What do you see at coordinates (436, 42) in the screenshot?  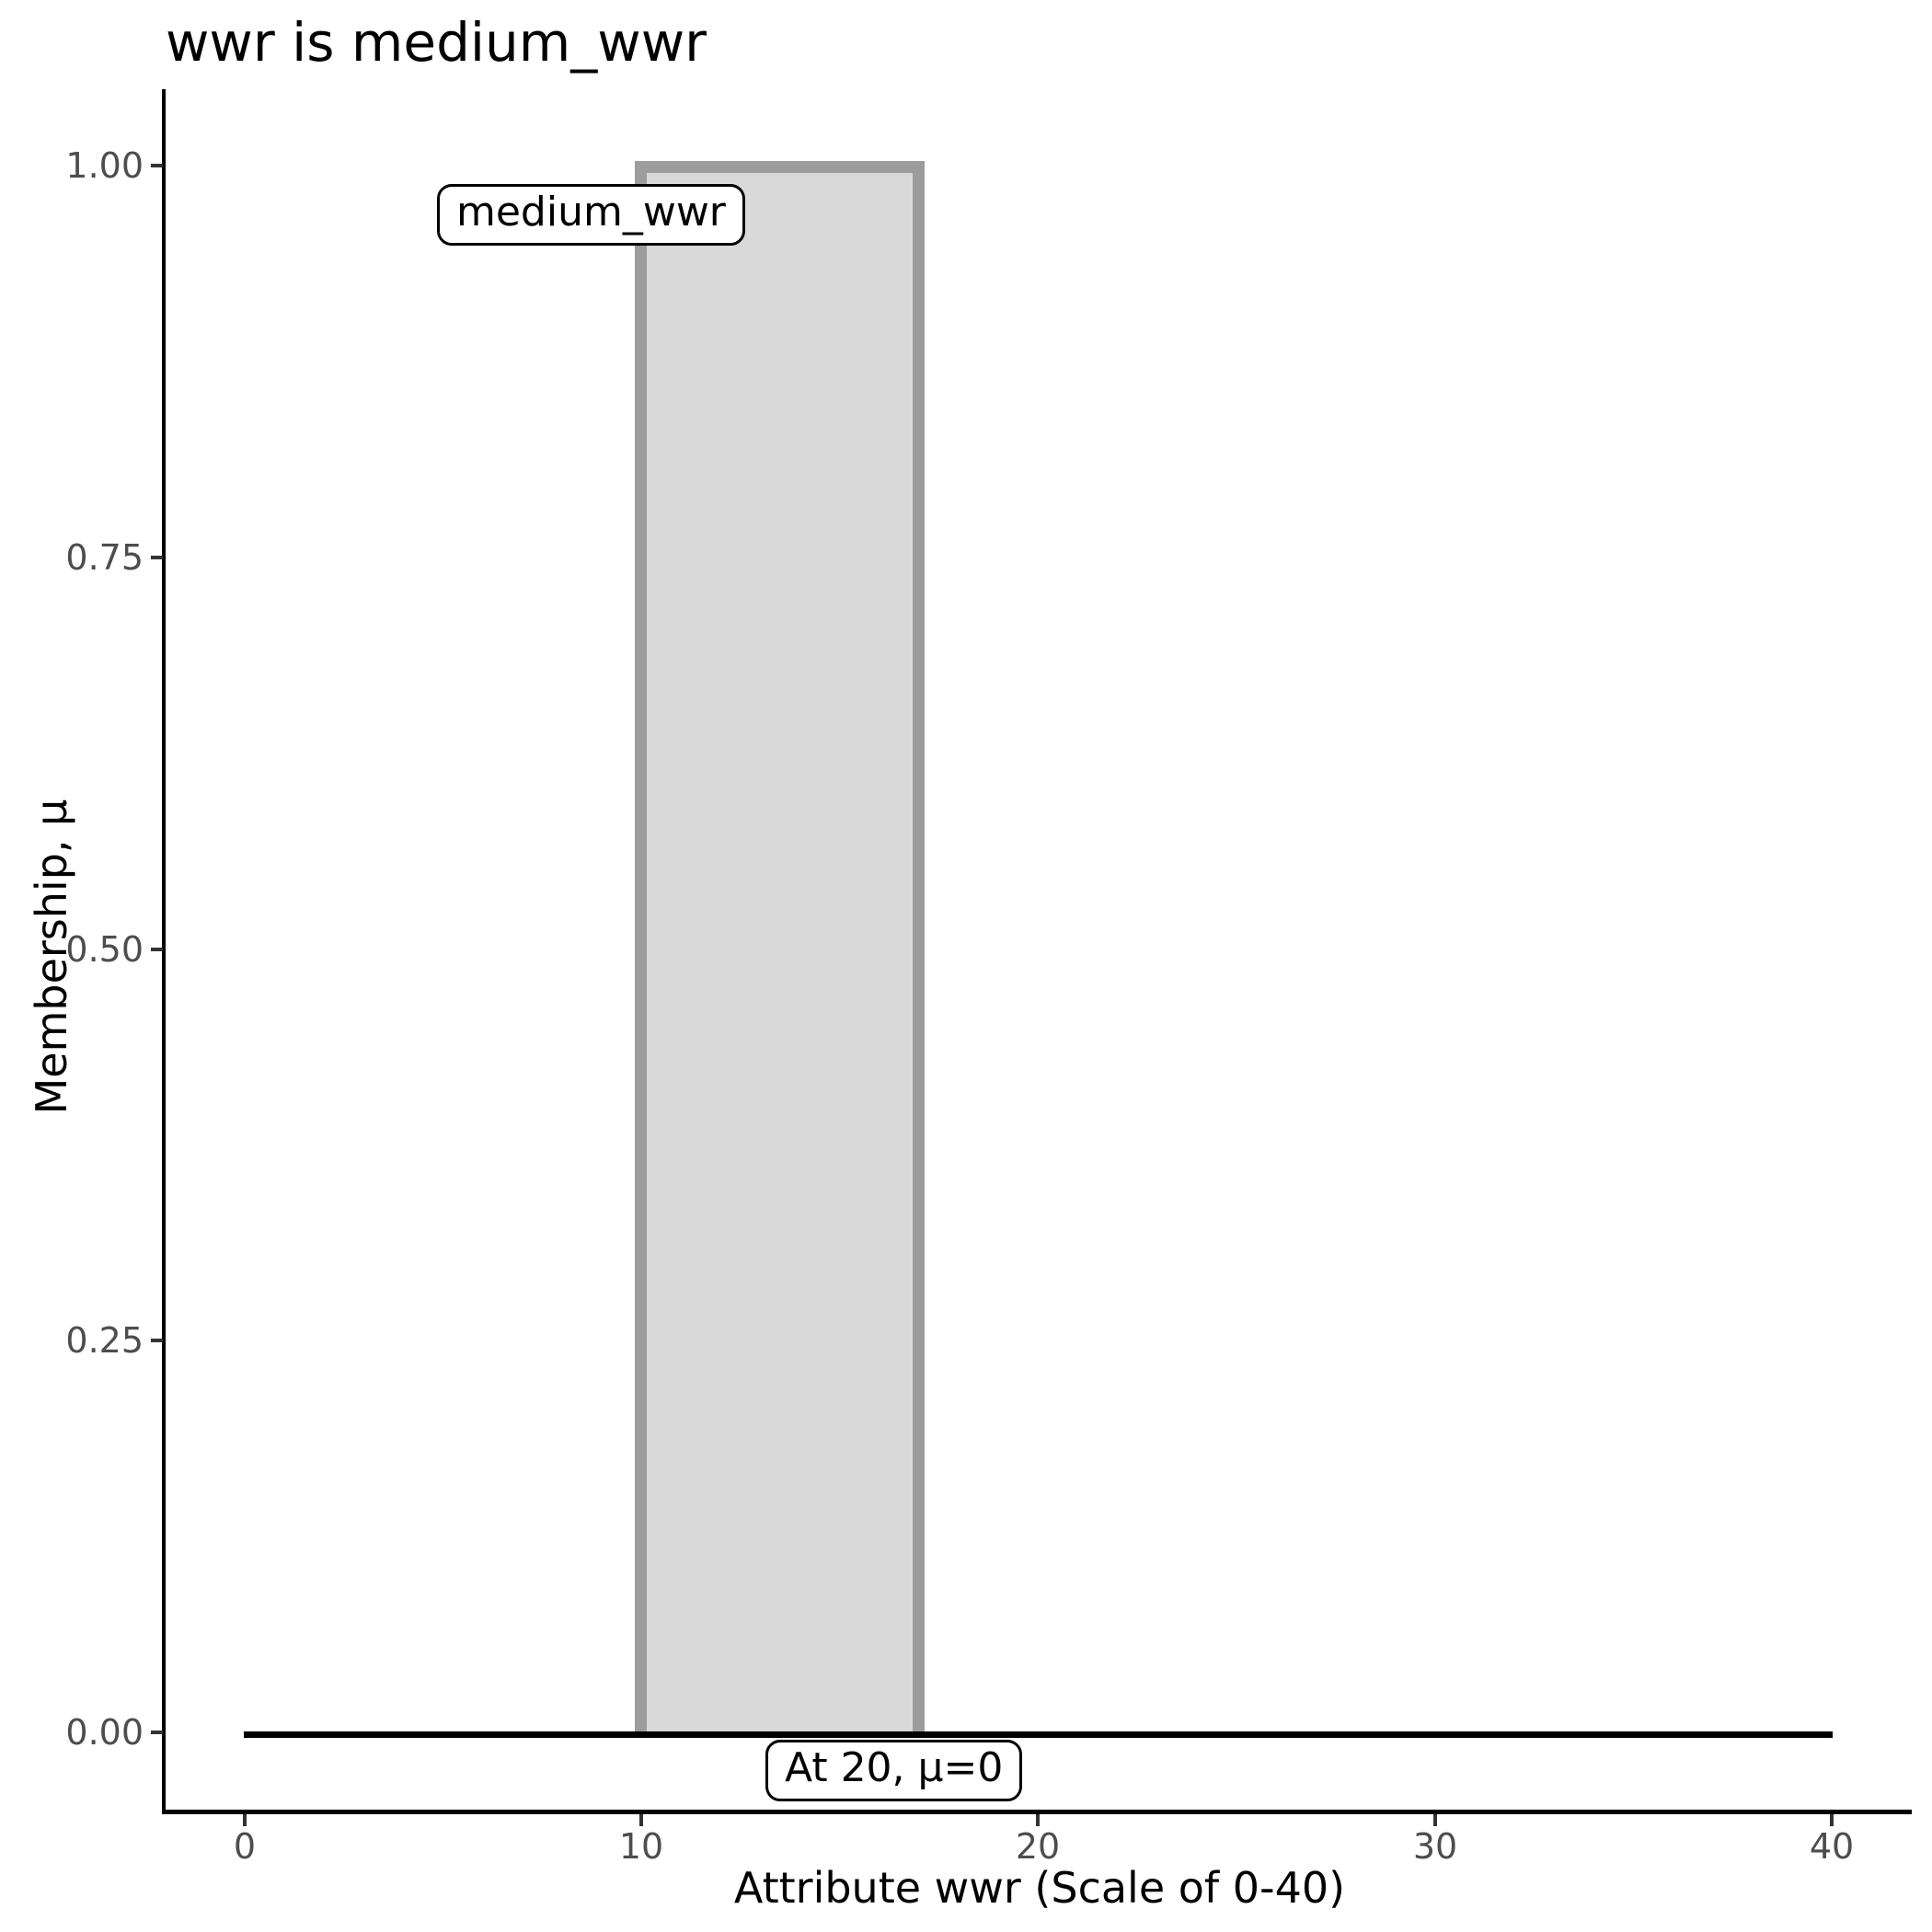 I see `chart-title: wwr is medium_wwr` at bounding box center [436, 42].